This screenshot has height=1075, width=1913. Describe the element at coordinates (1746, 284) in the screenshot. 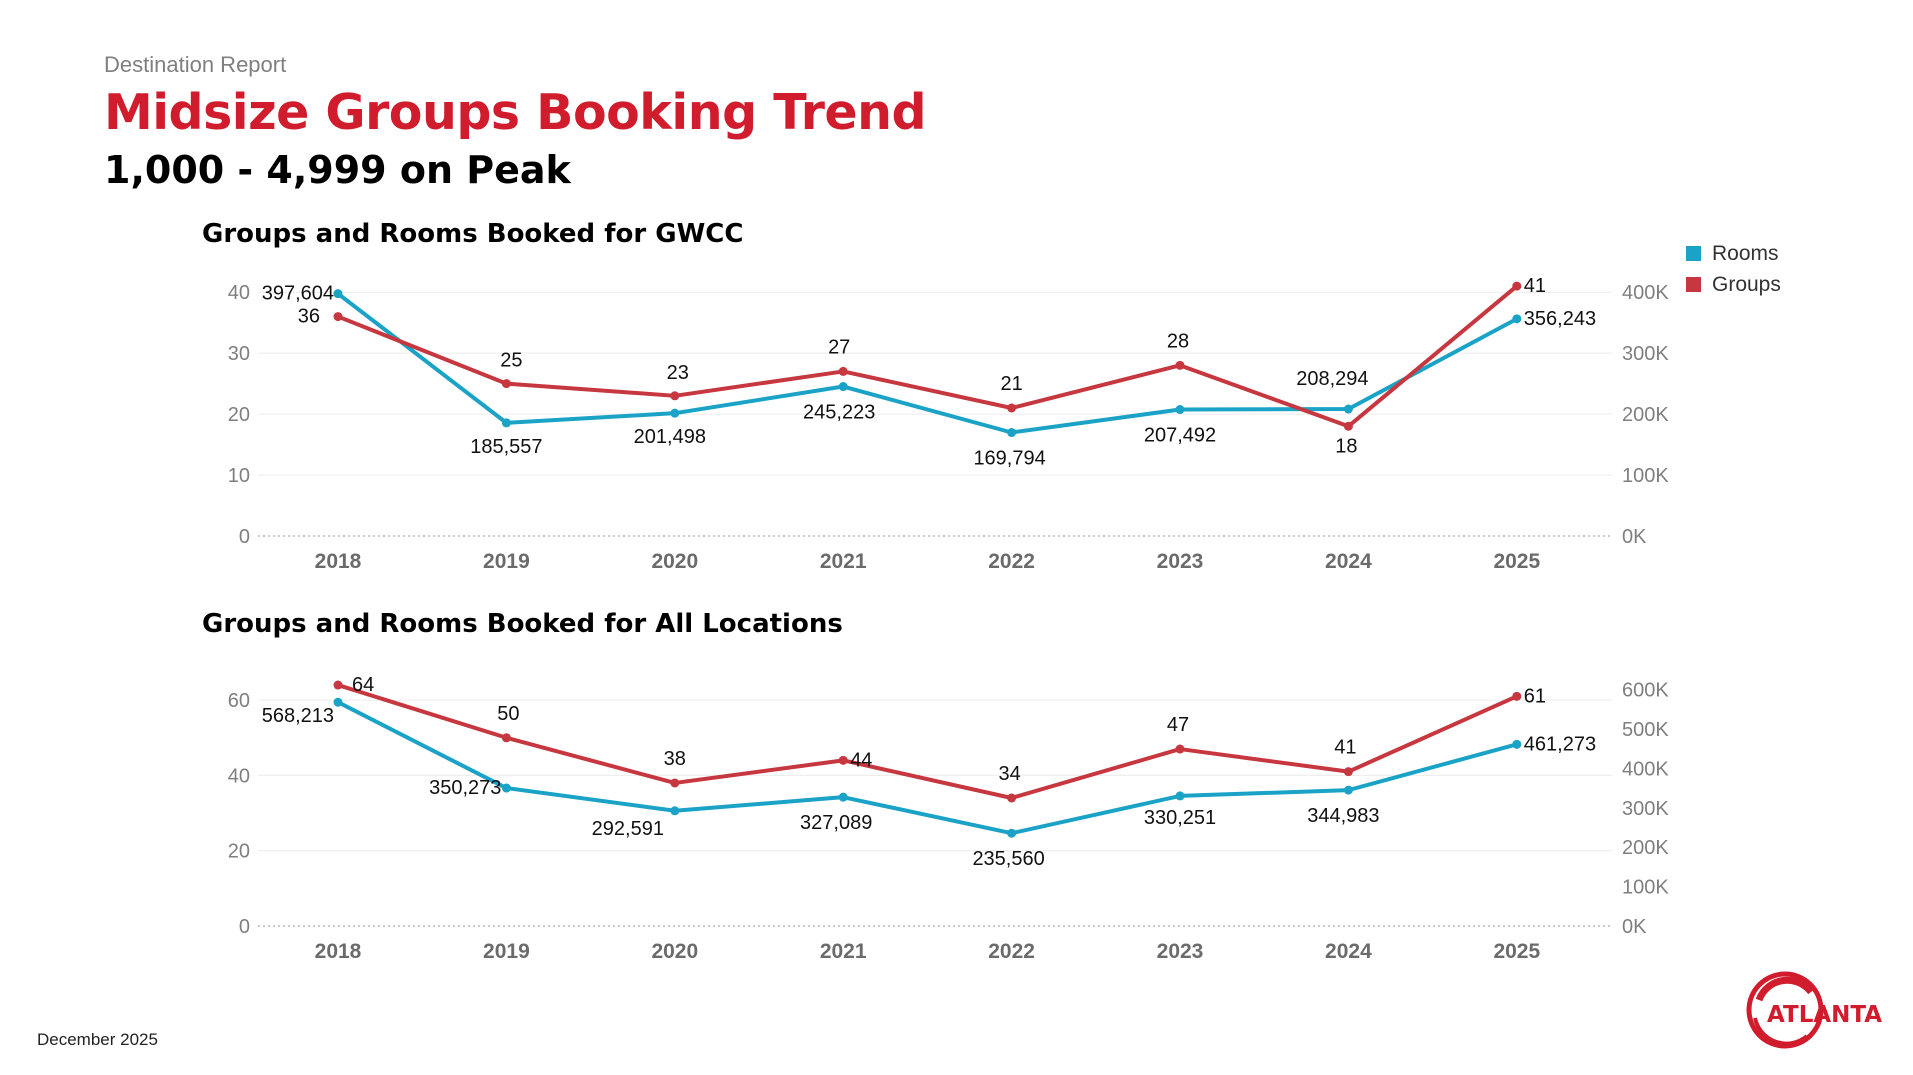

I see `legend-label-groups: Groups` at that location.